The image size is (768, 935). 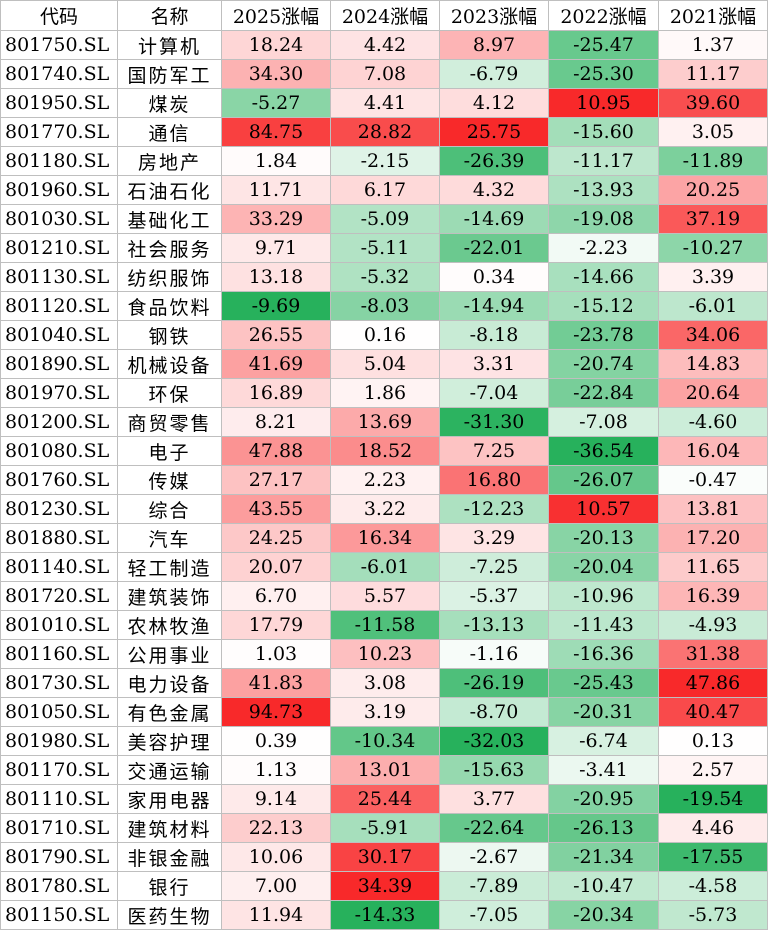 I want to click on return-cell-2022: -22.84, so click(x=603, y=393).